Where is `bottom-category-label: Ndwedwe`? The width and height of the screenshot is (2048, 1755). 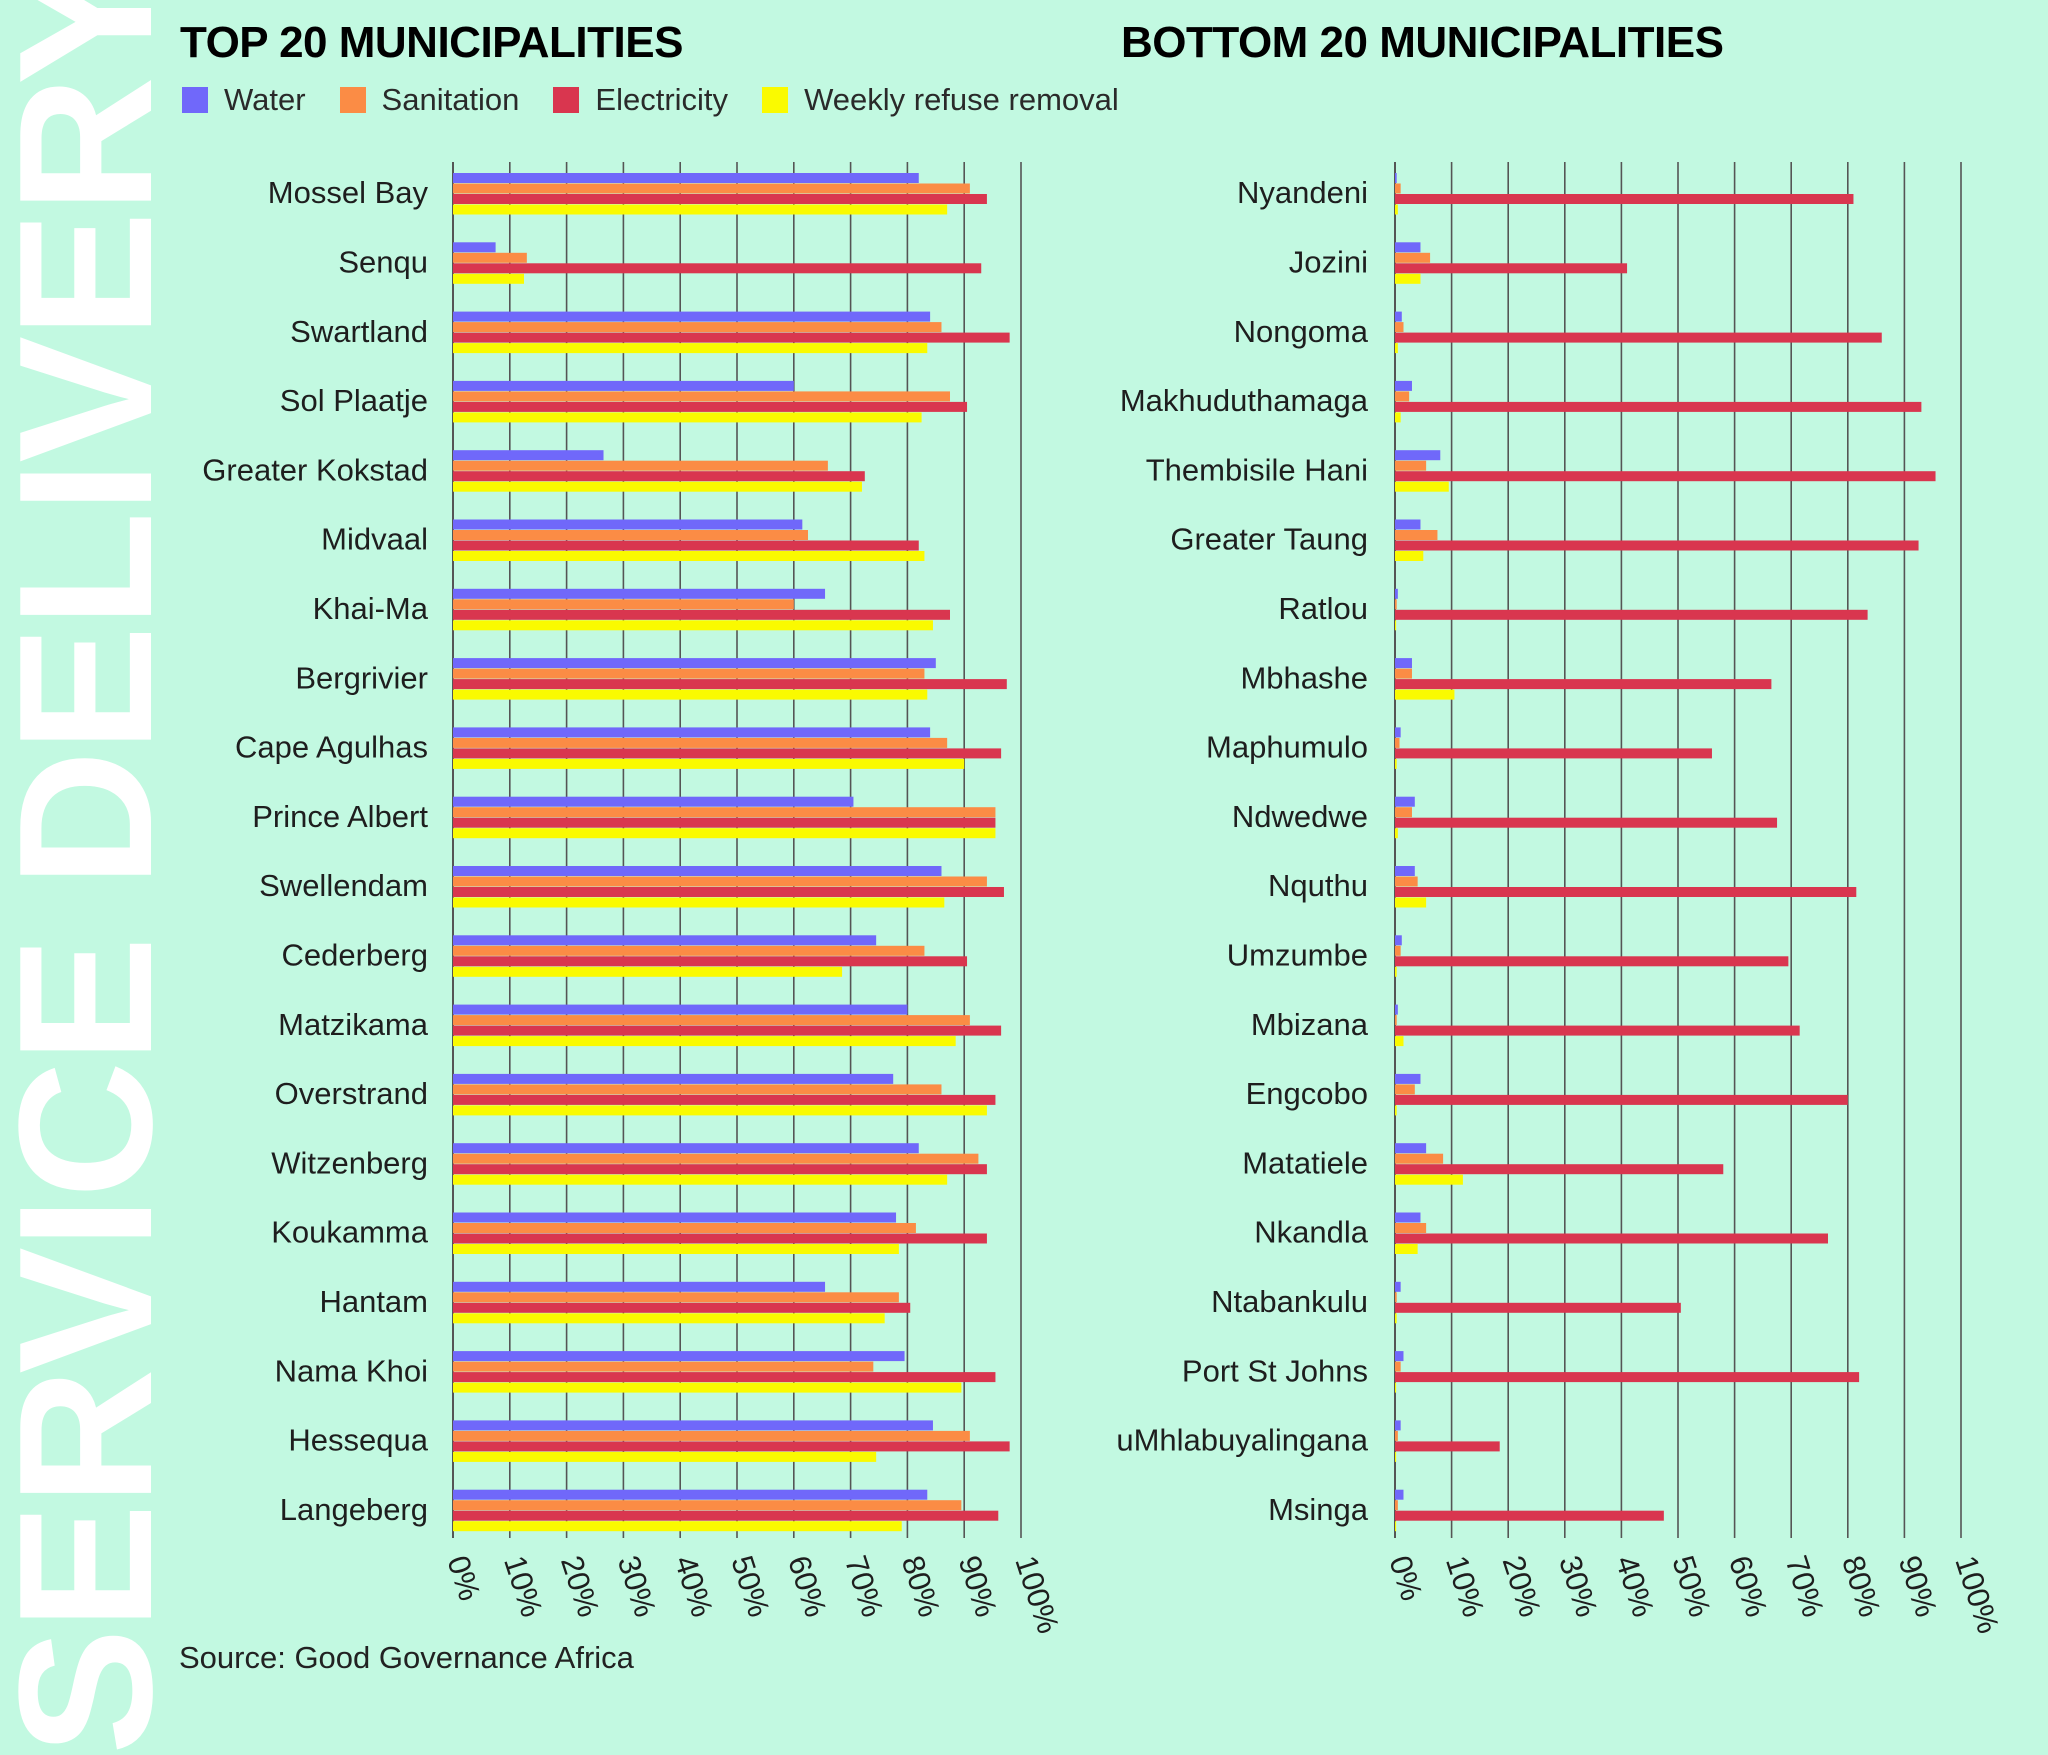 bottom-category-label: Ndwedwe is located at coordinates (1300, 816).